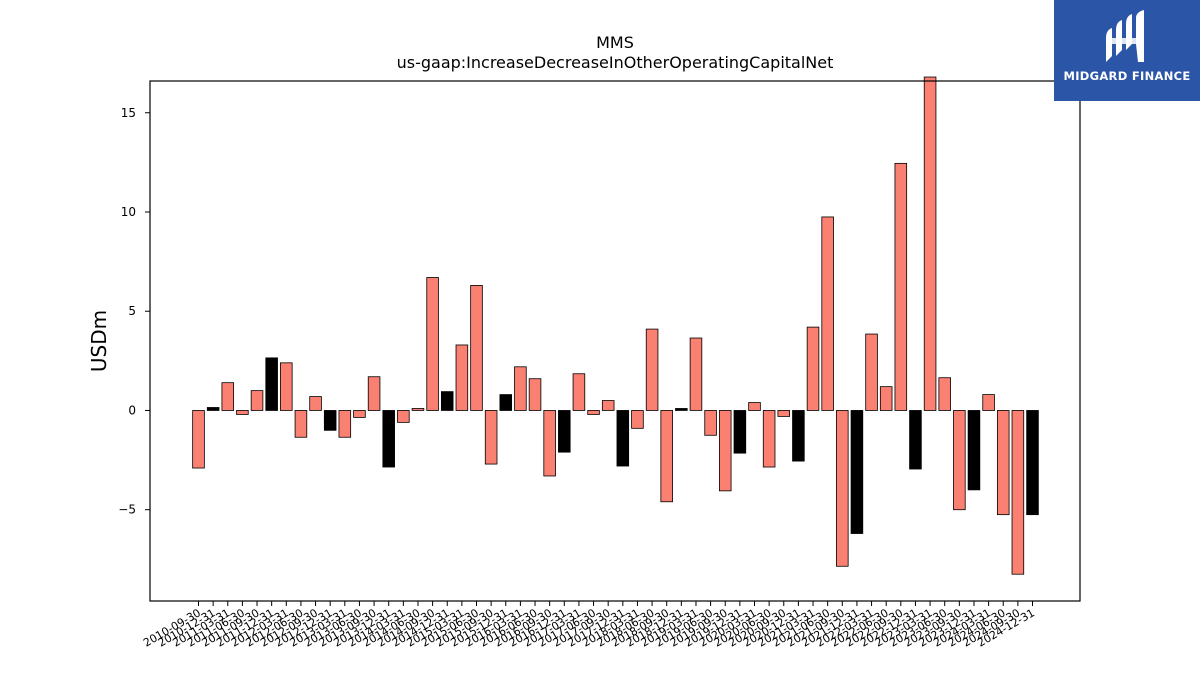  Describe the element at coordinates (615, 42) in the screenshot. I see `chart-title: MMS` at that location.